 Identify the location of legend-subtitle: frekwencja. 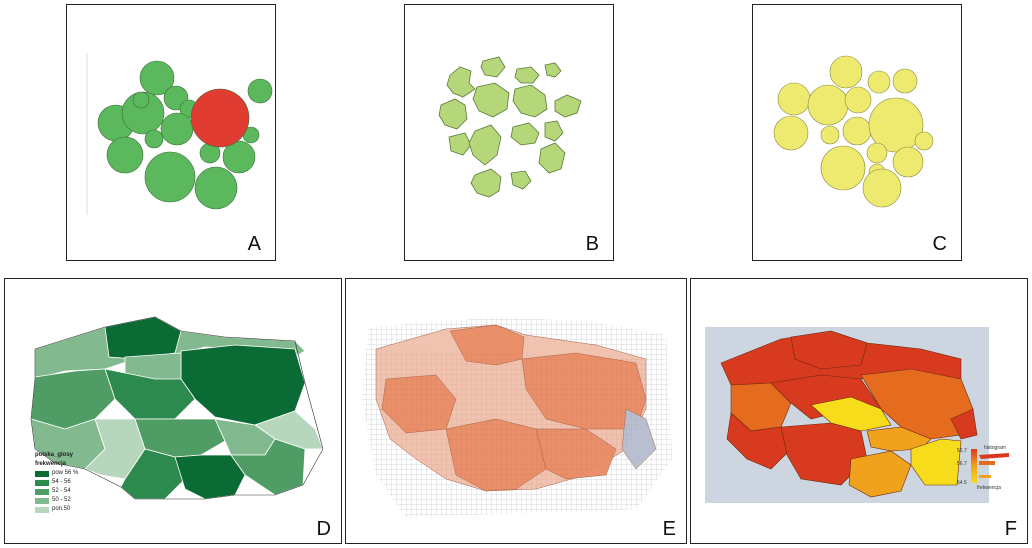
(51, 464).